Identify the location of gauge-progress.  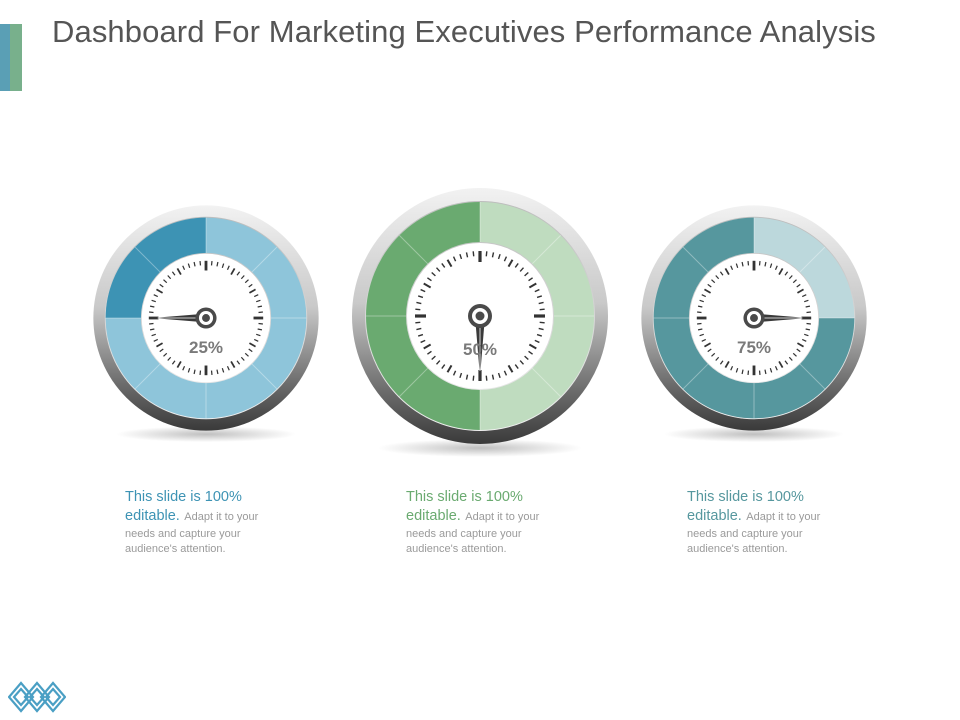
(754, 318).